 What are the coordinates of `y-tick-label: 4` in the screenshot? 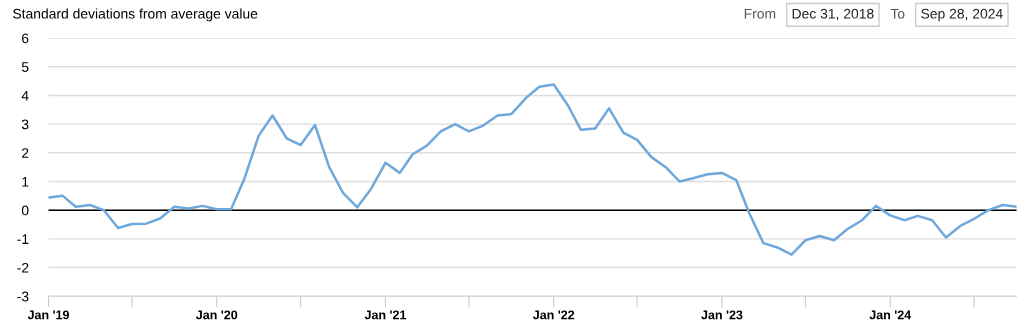 It's located at (25, 95).